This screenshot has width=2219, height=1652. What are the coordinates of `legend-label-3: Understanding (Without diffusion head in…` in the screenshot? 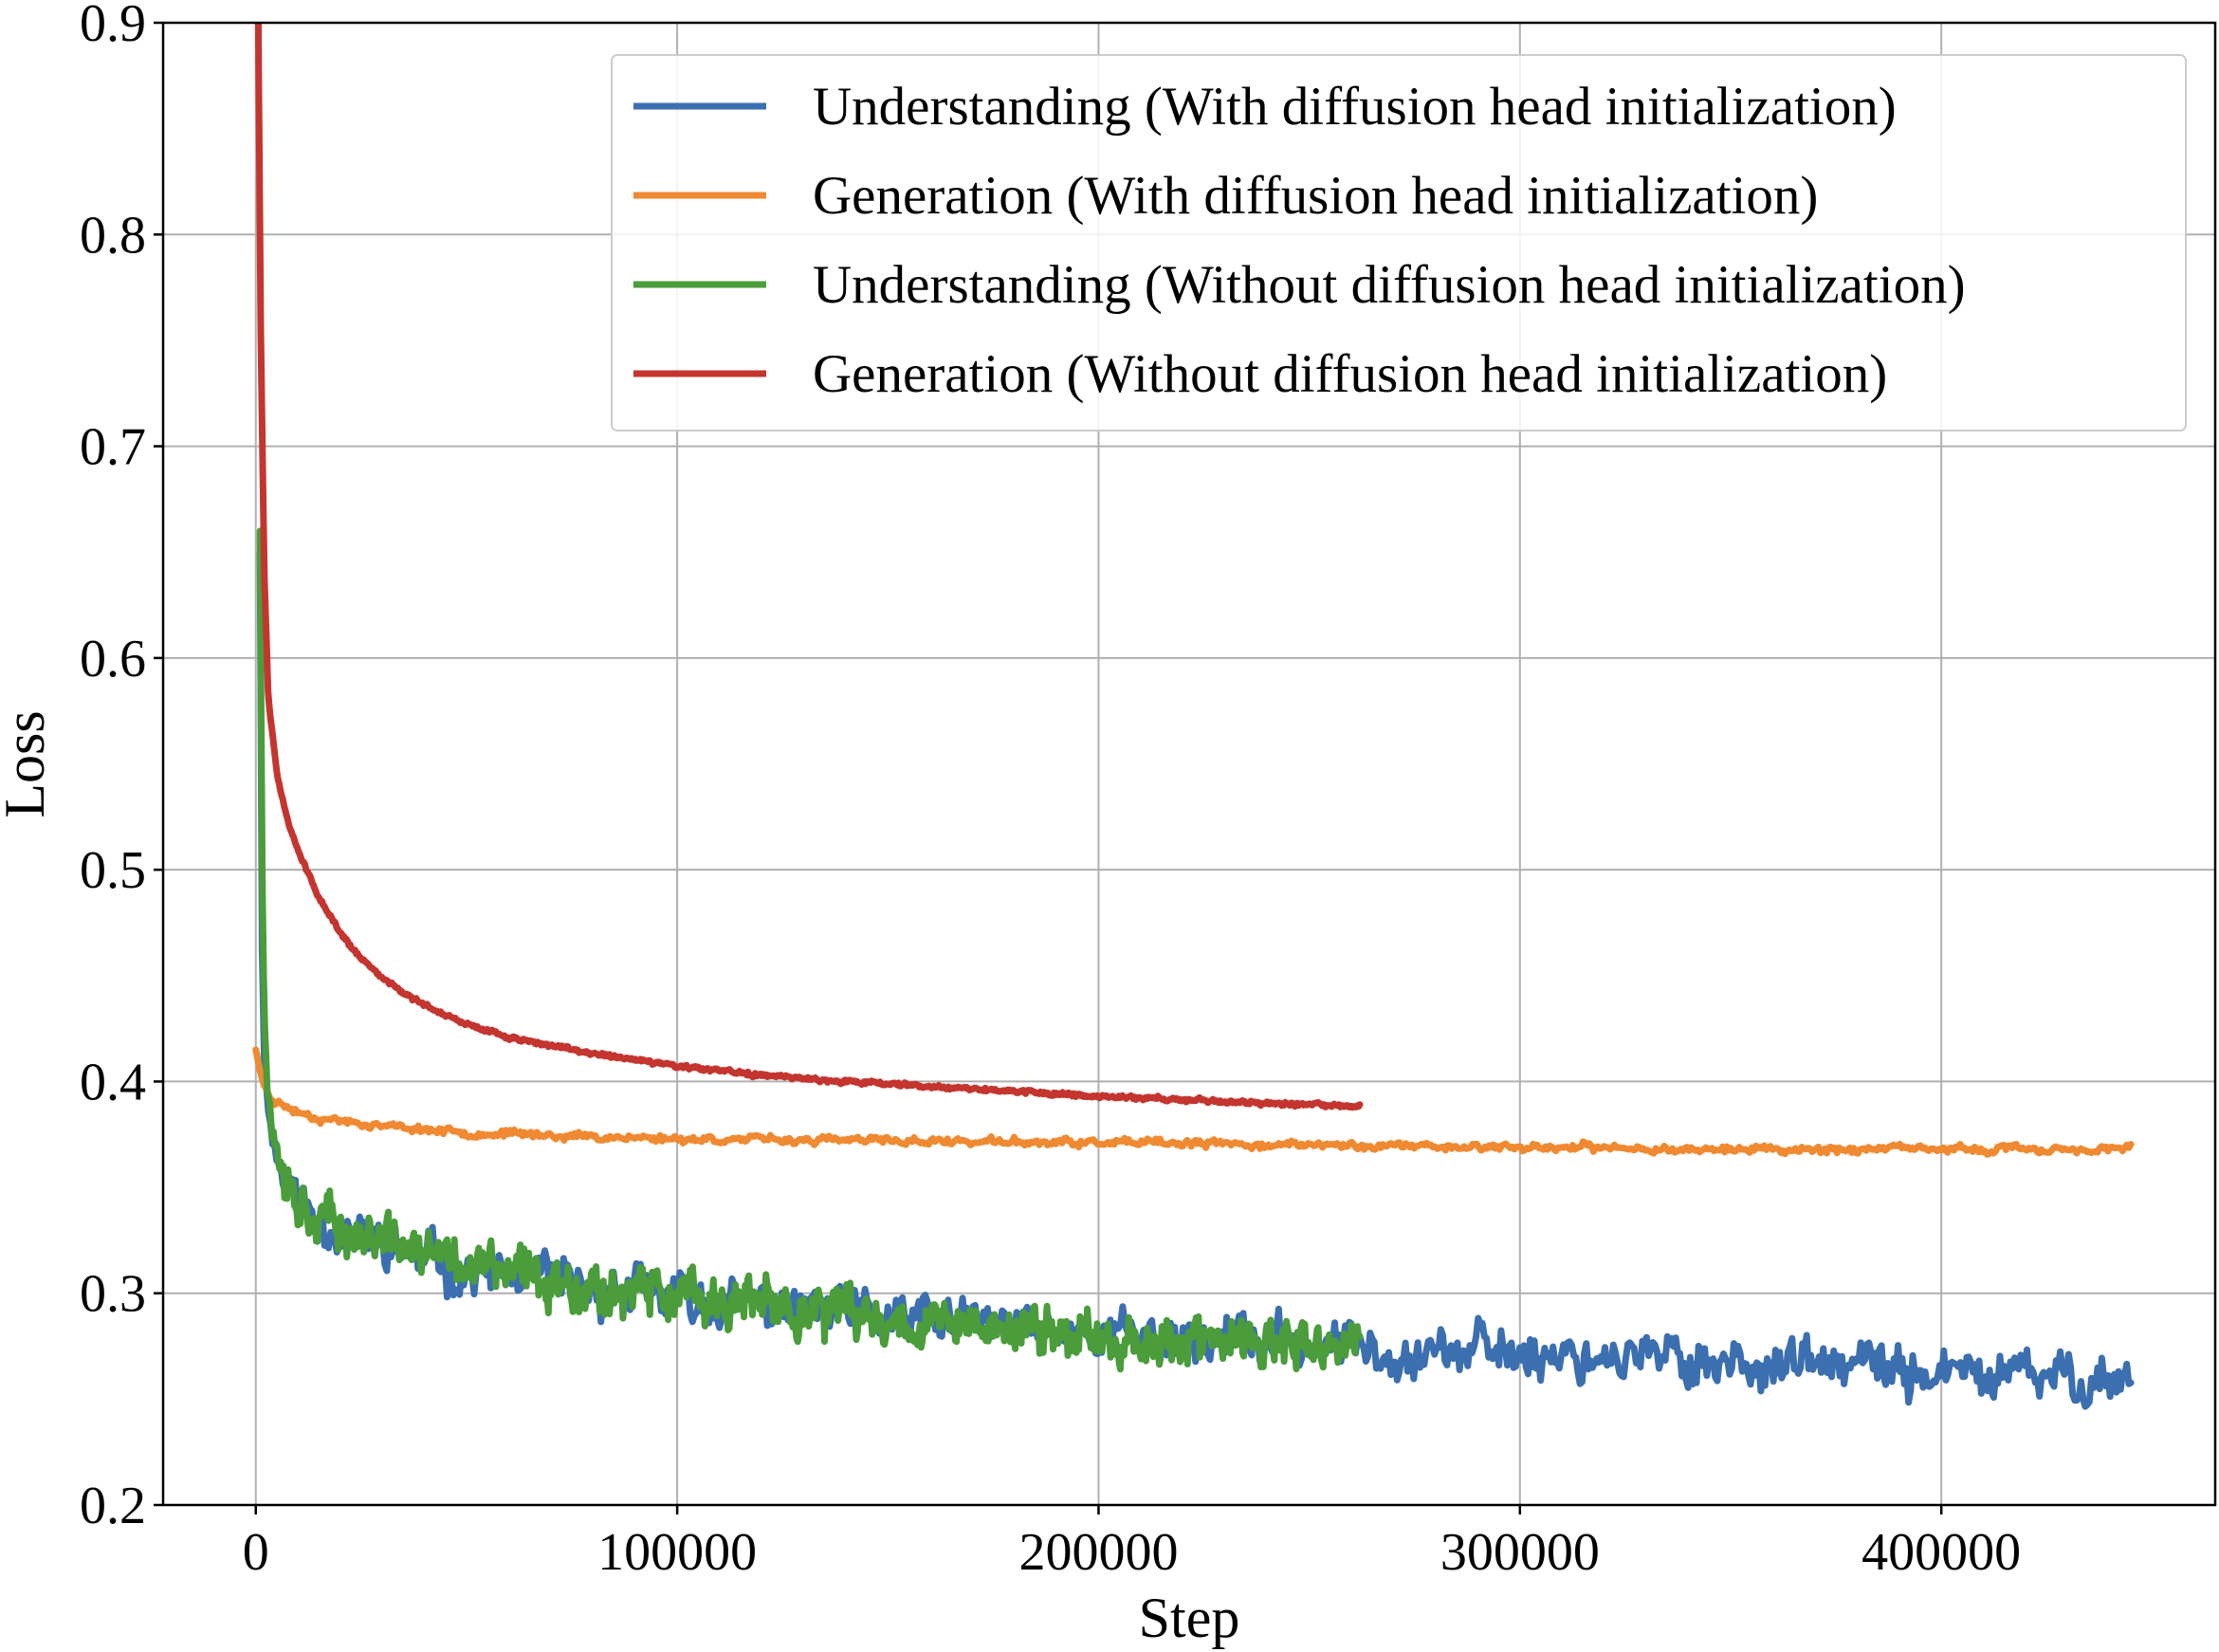 It's located at (1389, 285).